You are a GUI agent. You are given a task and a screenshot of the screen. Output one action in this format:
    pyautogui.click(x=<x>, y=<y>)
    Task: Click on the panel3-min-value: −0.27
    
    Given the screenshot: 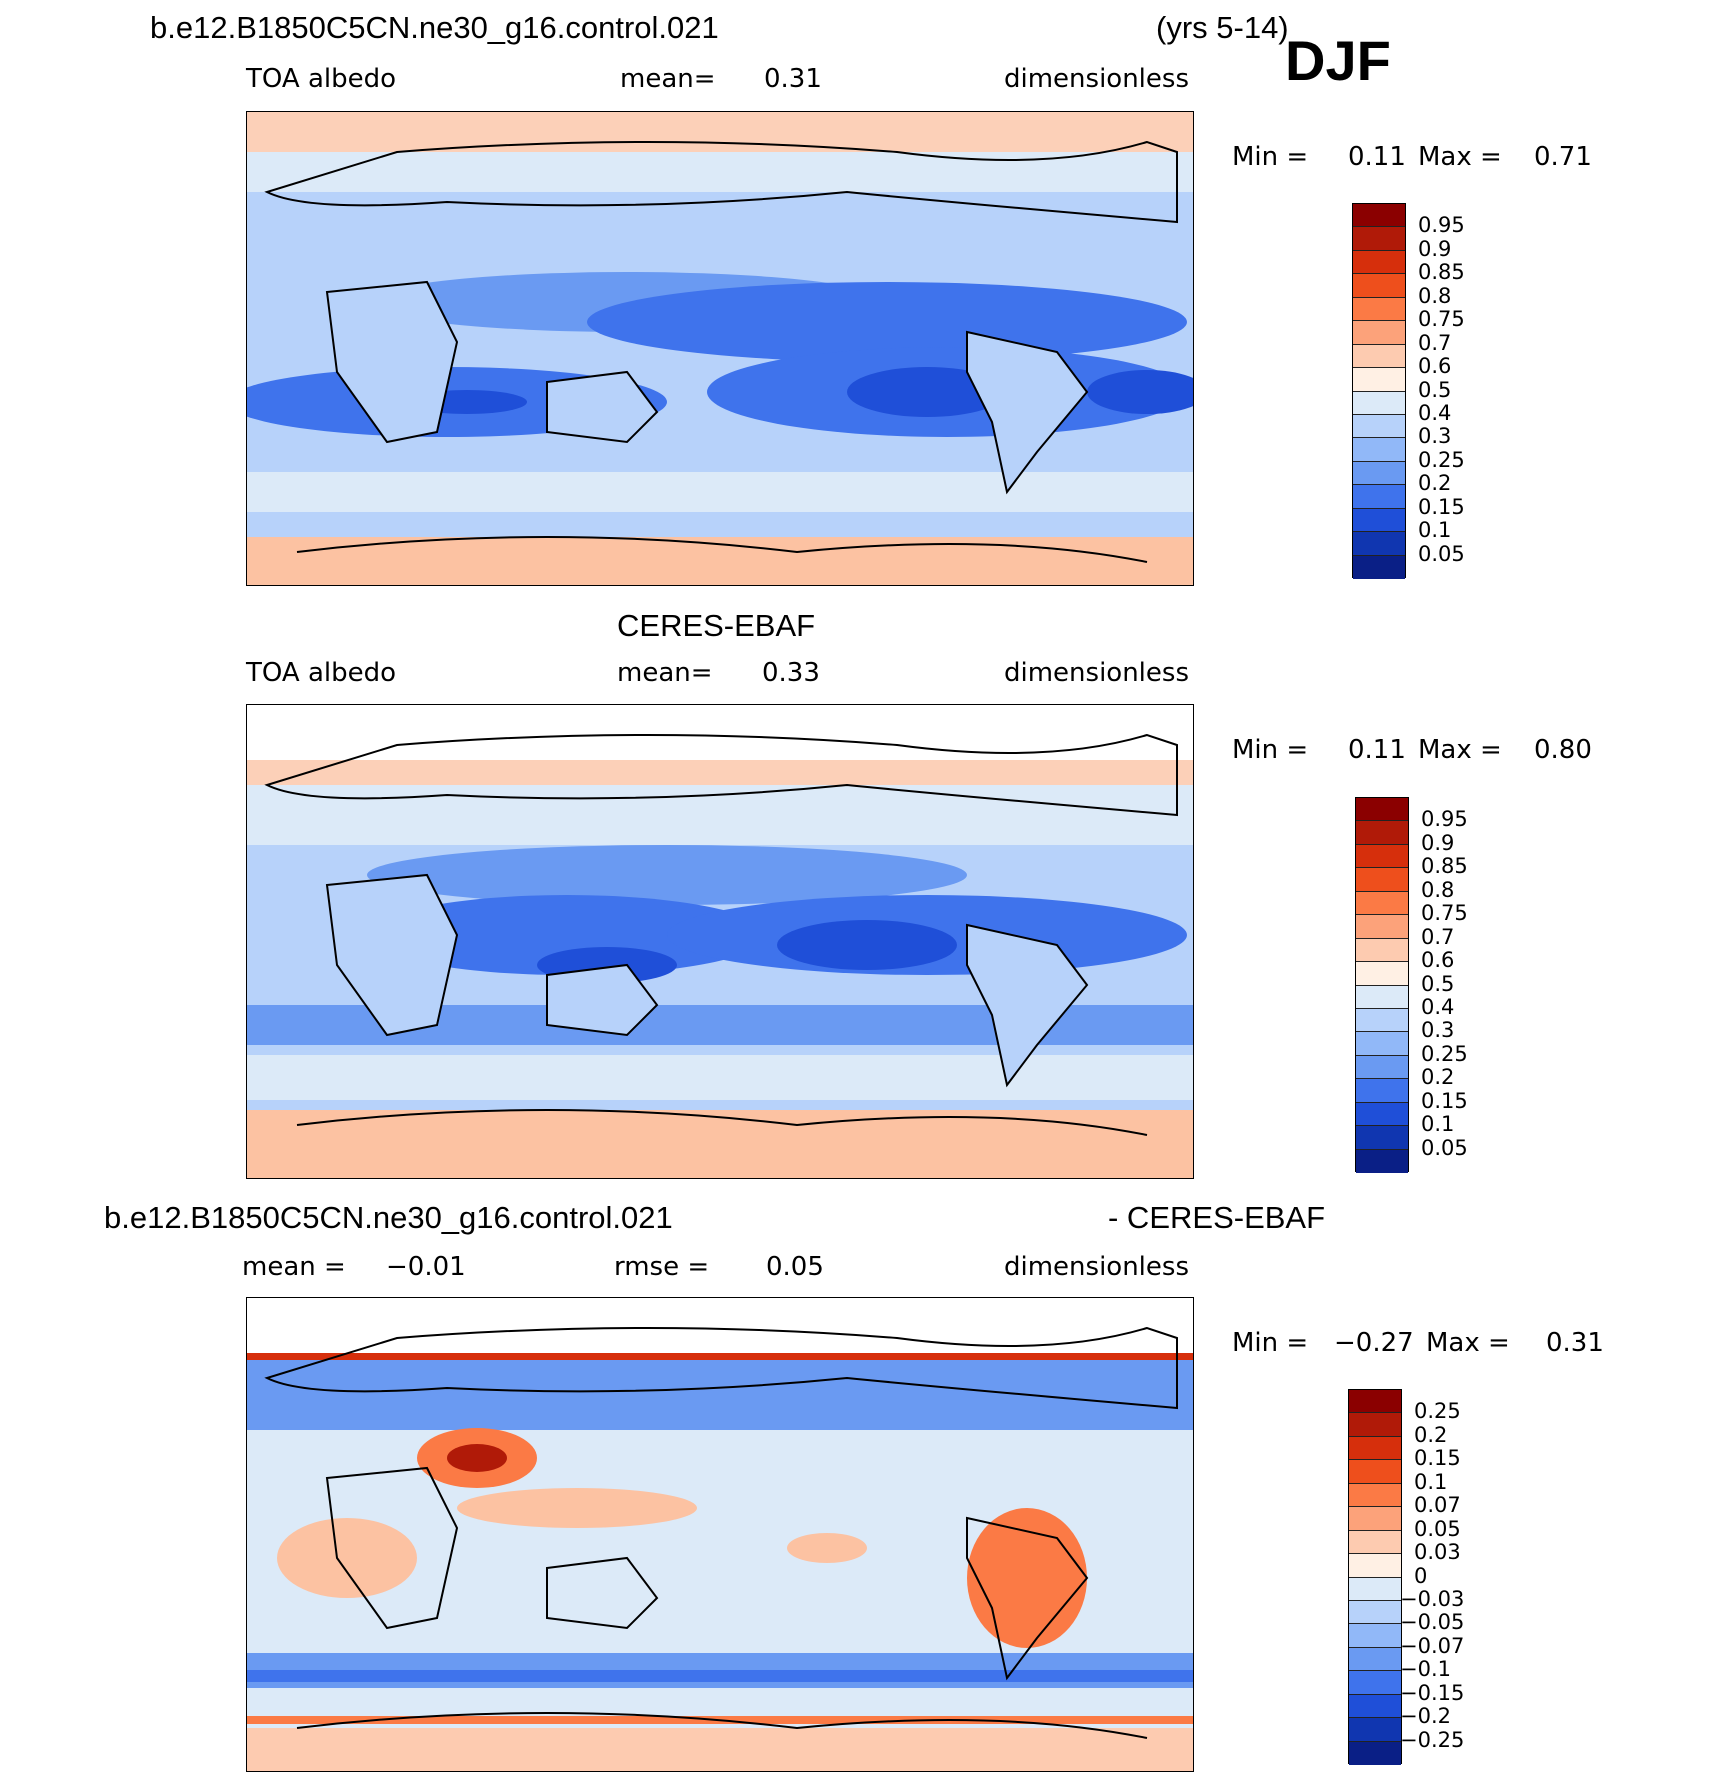 What is the action you would take?
    pyautogui.click(x=1374, y=1343)
    